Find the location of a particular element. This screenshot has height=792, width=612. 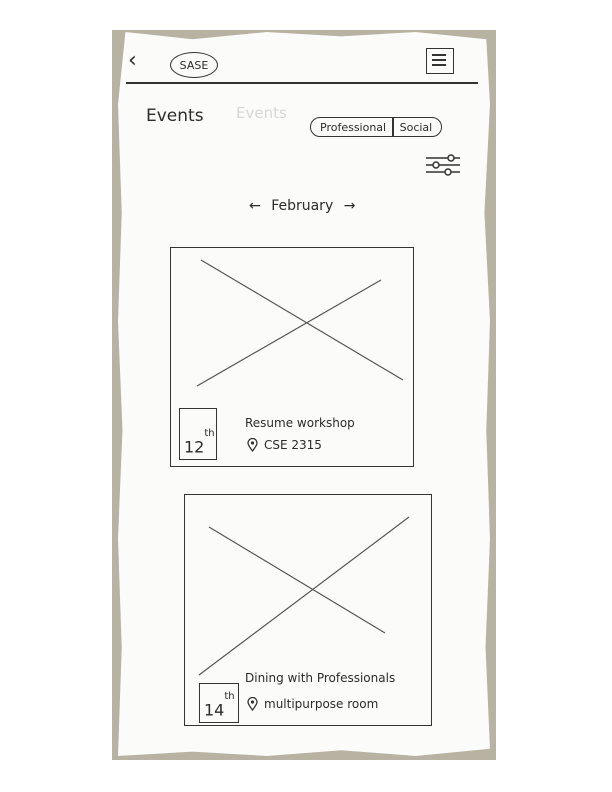

month-label: February is located at coordinates (302, 206).